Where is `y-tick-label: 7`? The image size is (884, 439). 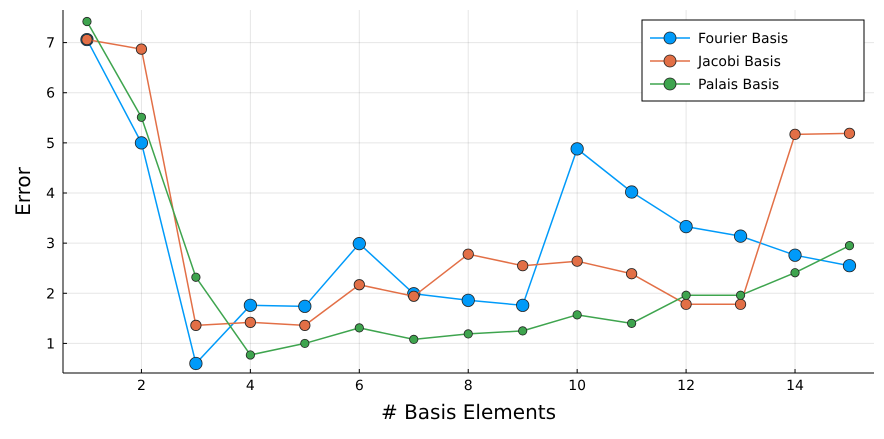 y-tick-label: 7 is located at coordinates (50, 44).